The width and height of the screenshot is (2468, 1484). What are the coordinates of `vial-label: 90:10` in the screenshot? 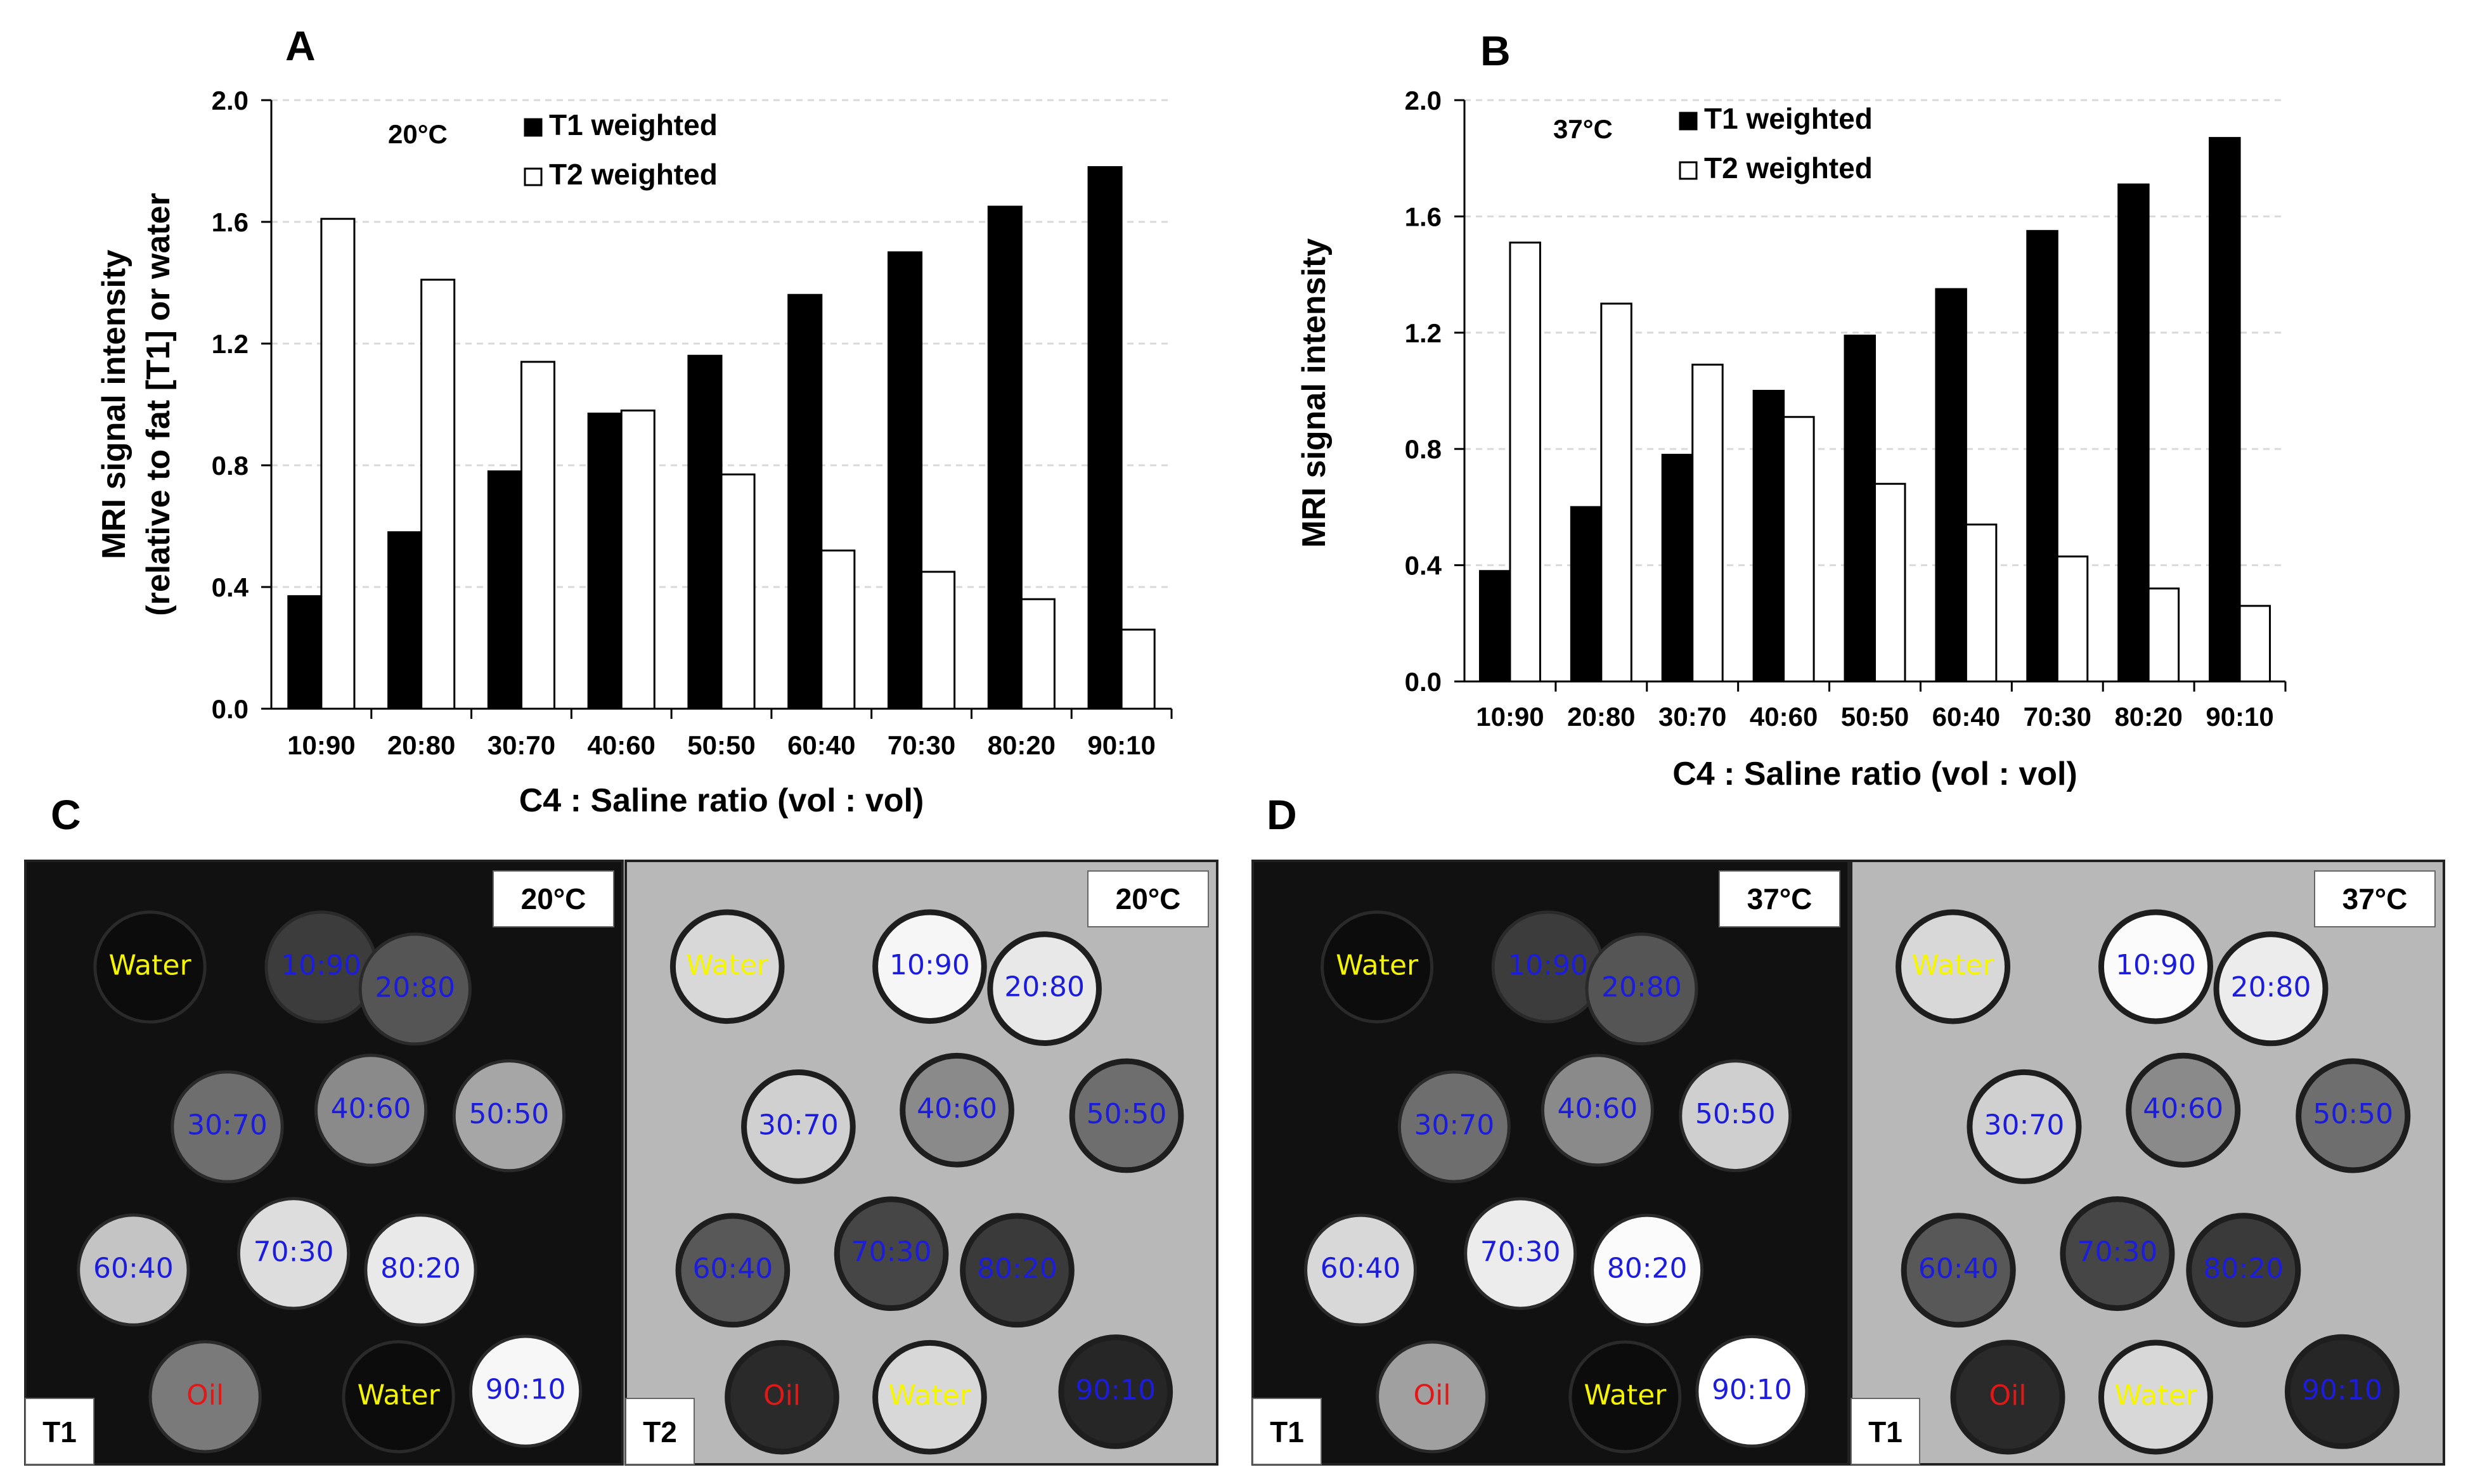 It's located at (1752, 1390).